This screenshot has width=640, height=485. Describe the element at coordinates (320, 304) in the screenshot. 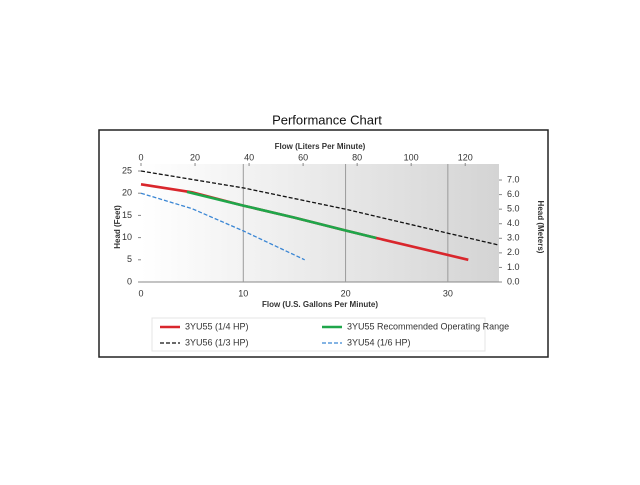

I see `x-axis-title: Flow (U.S. Gallons Per Minute)` at that location.